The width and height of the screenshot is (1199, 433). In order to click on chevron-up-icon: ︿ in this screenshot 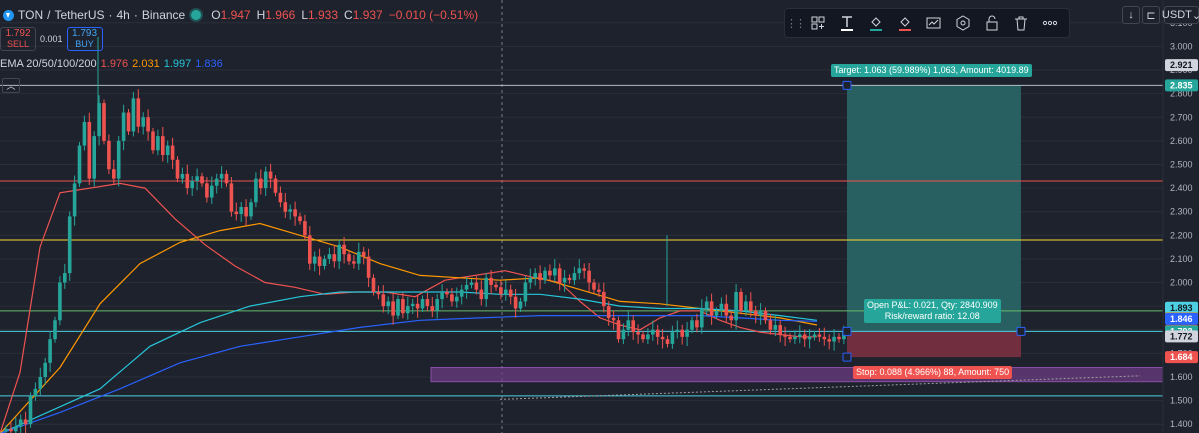, I will do `click(11, 85)`.